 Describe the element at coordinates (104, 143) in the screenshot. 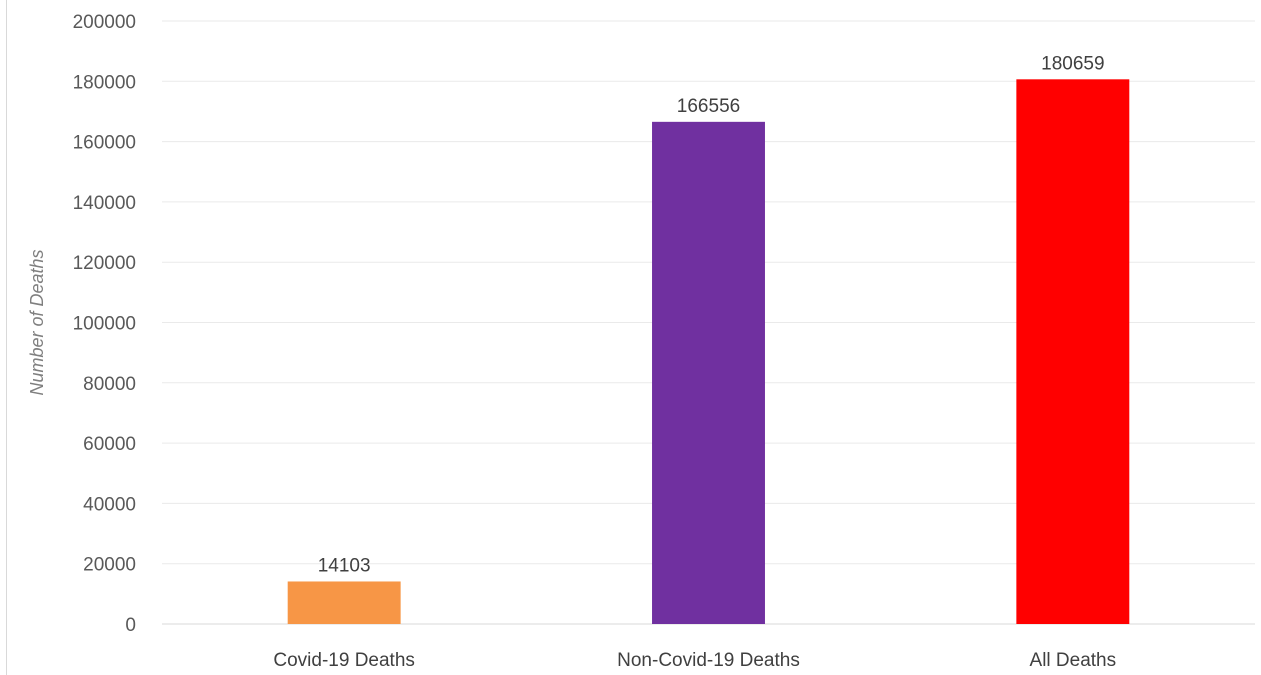

I see `y-tick-label: 160000` at that location.